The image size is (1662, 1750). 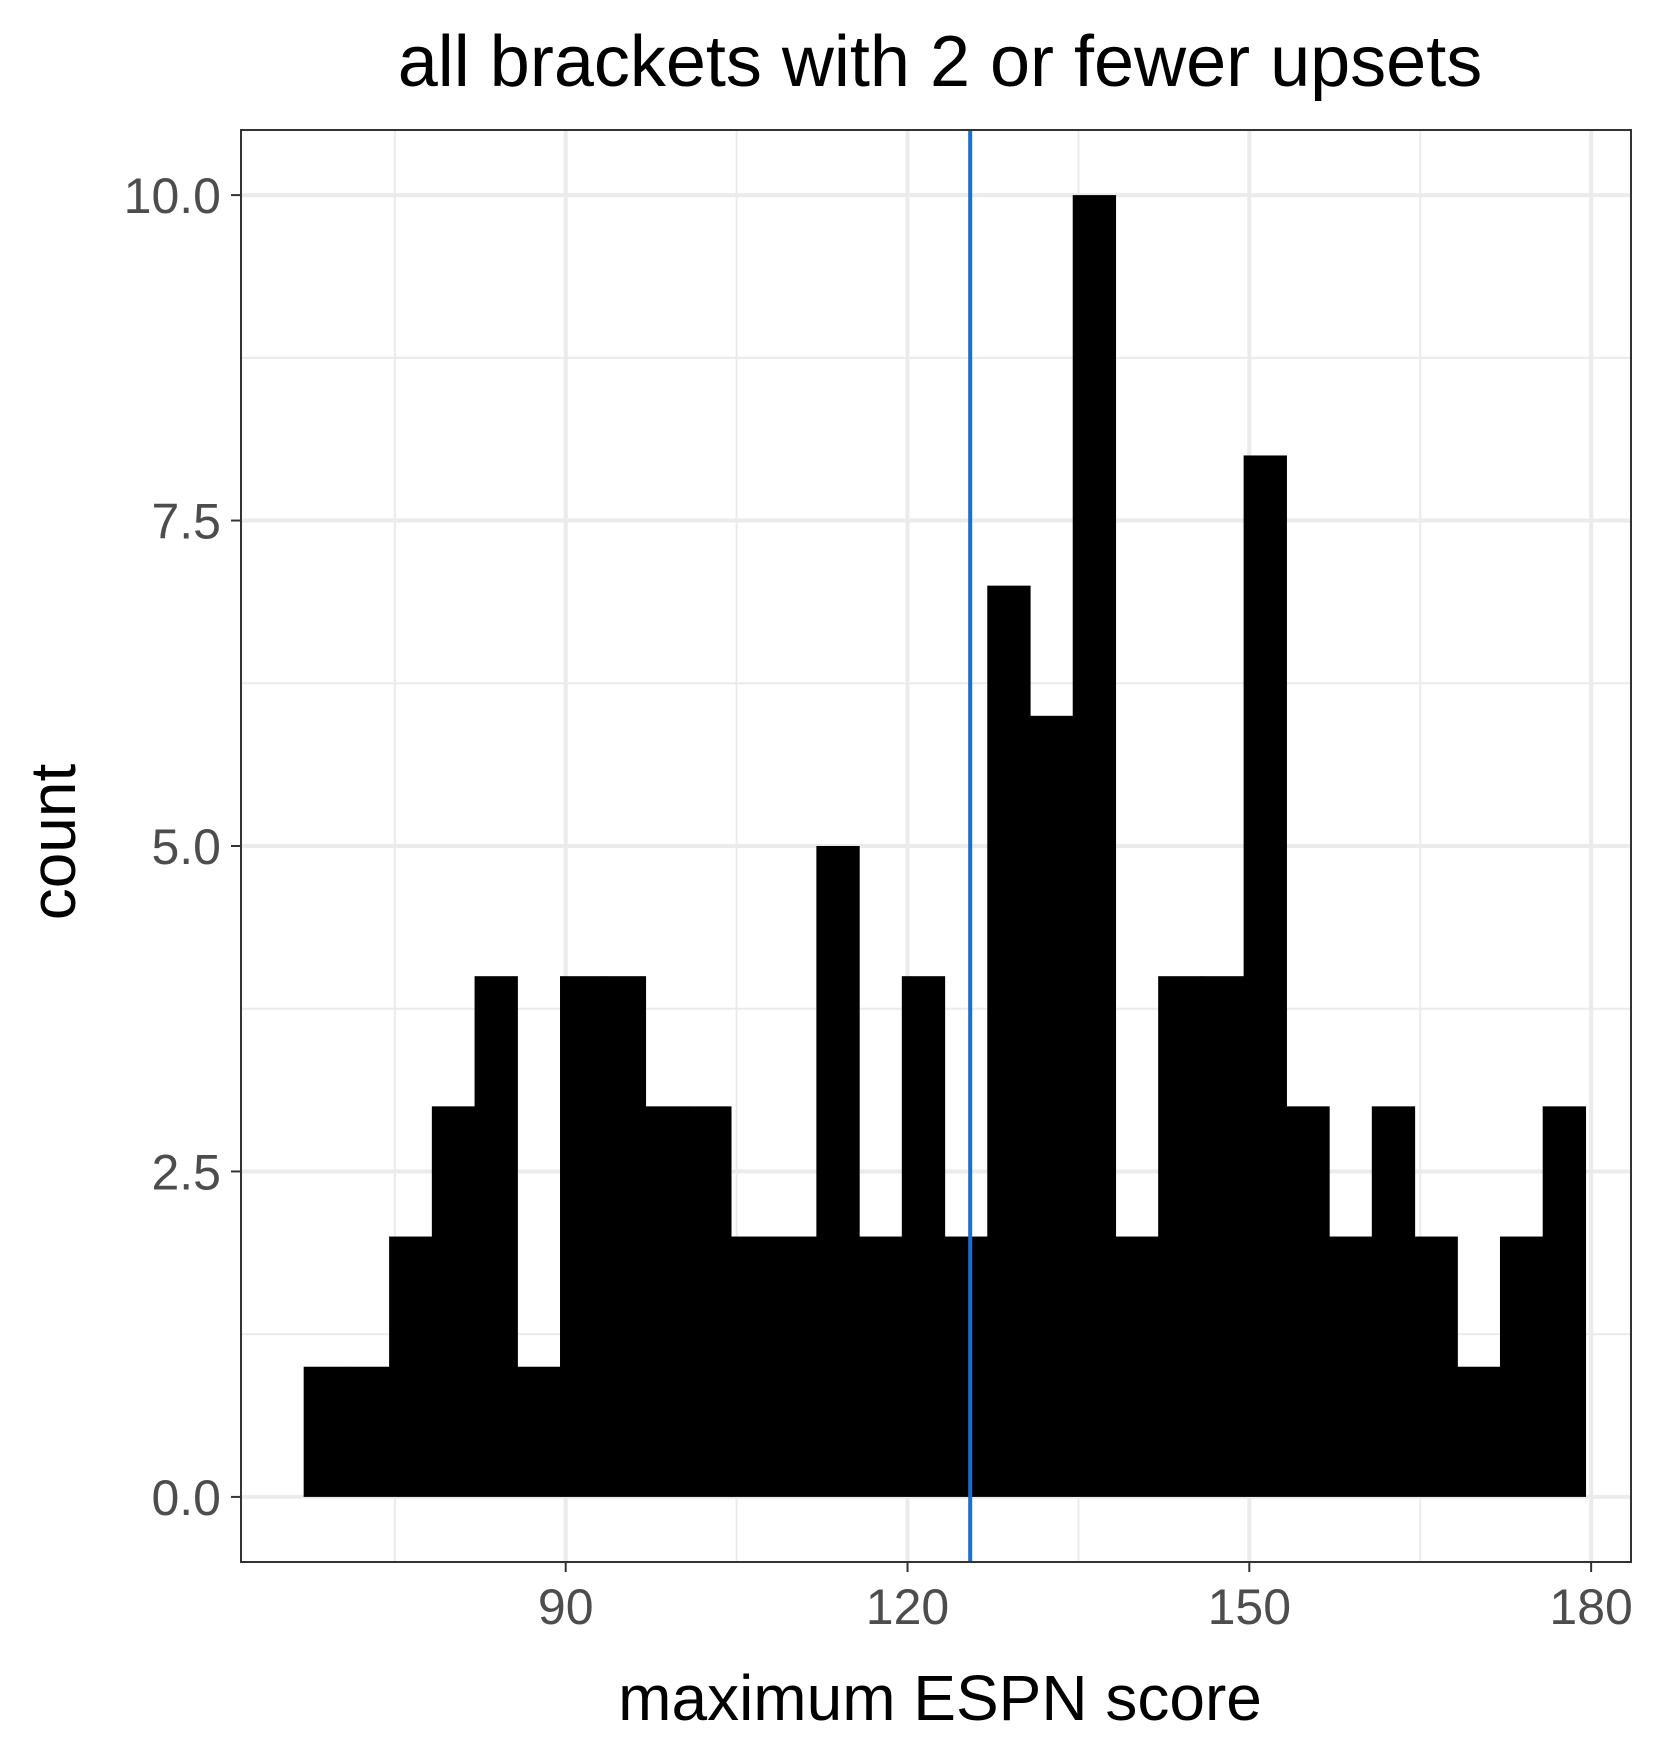 What do you see at coordinates (186, 522) in the screenshot?
I see `y-tick-label: 7.5` at bounding box center [186, 522].